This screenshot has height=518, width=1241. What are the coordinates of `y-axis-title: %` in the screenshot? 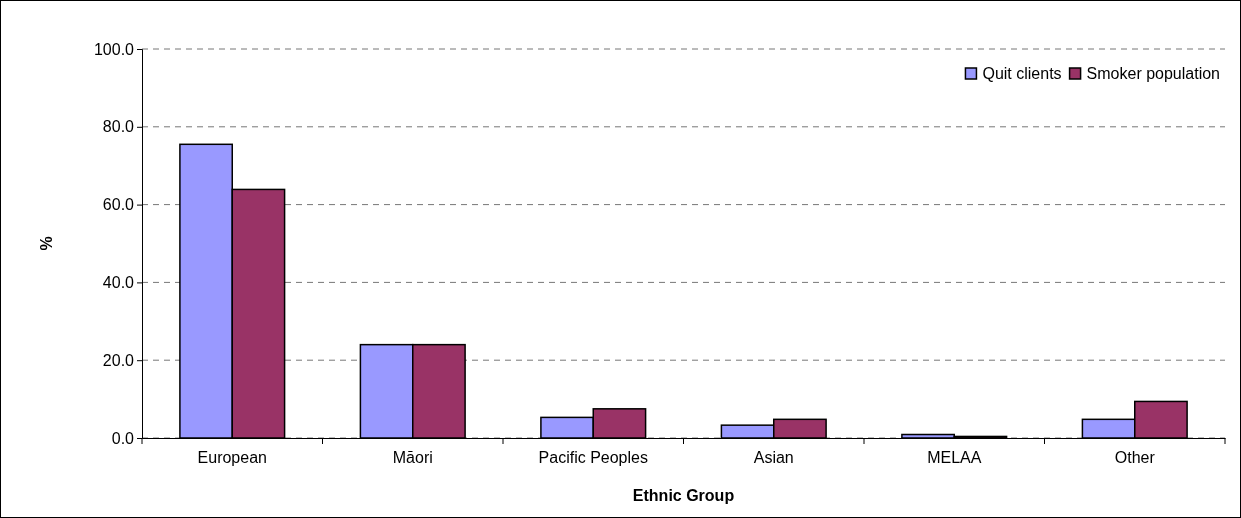 It's located at (46, 243).